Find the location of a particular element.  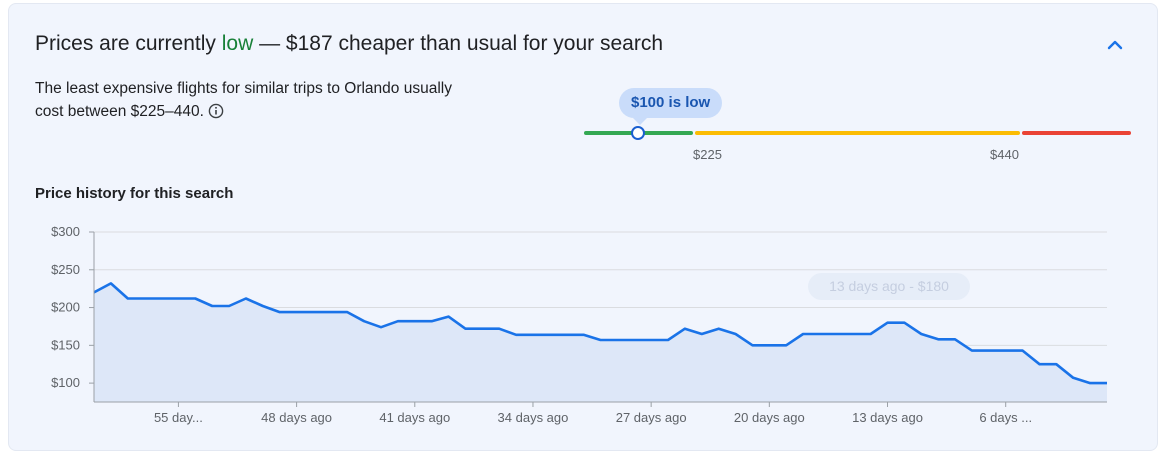

hover-tooltip is located at coordinates (889, 286).